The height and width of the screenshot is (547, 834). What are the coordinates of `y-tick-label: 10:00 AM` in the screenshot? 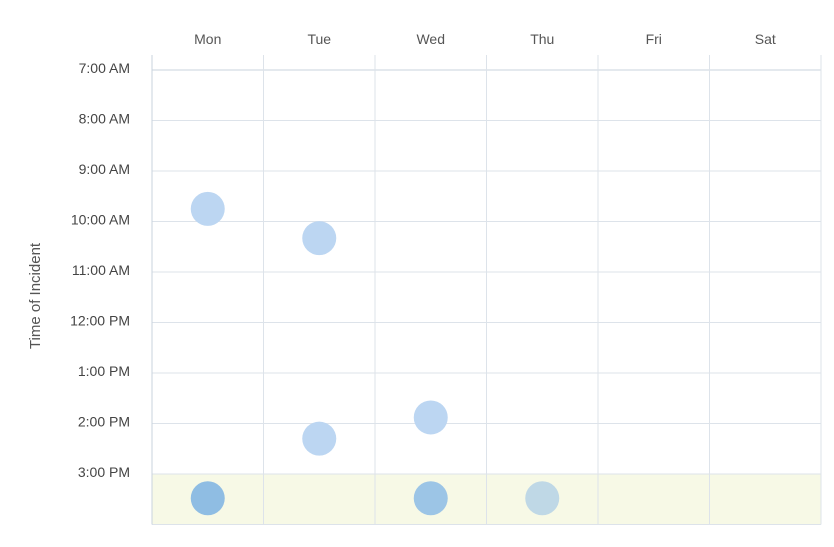 It's located at (100, 220).